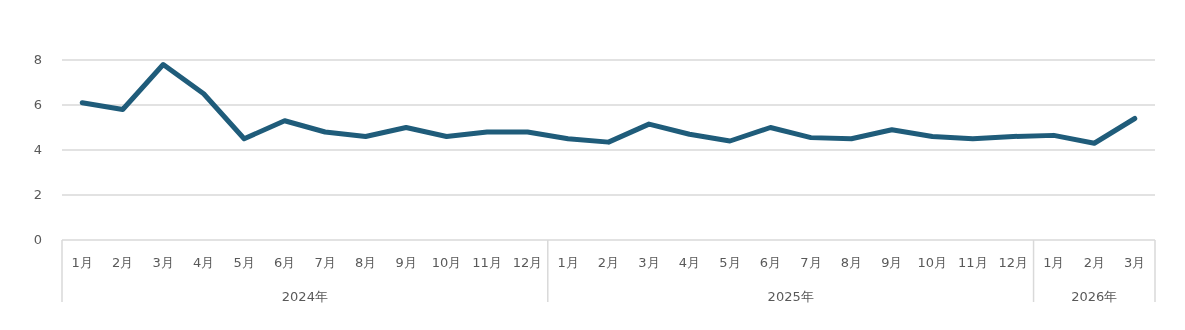 The image size is (1185, 330). Describe the element at coordinates (37, 194) in the screenshot. I see `ytick: 2` at that location.